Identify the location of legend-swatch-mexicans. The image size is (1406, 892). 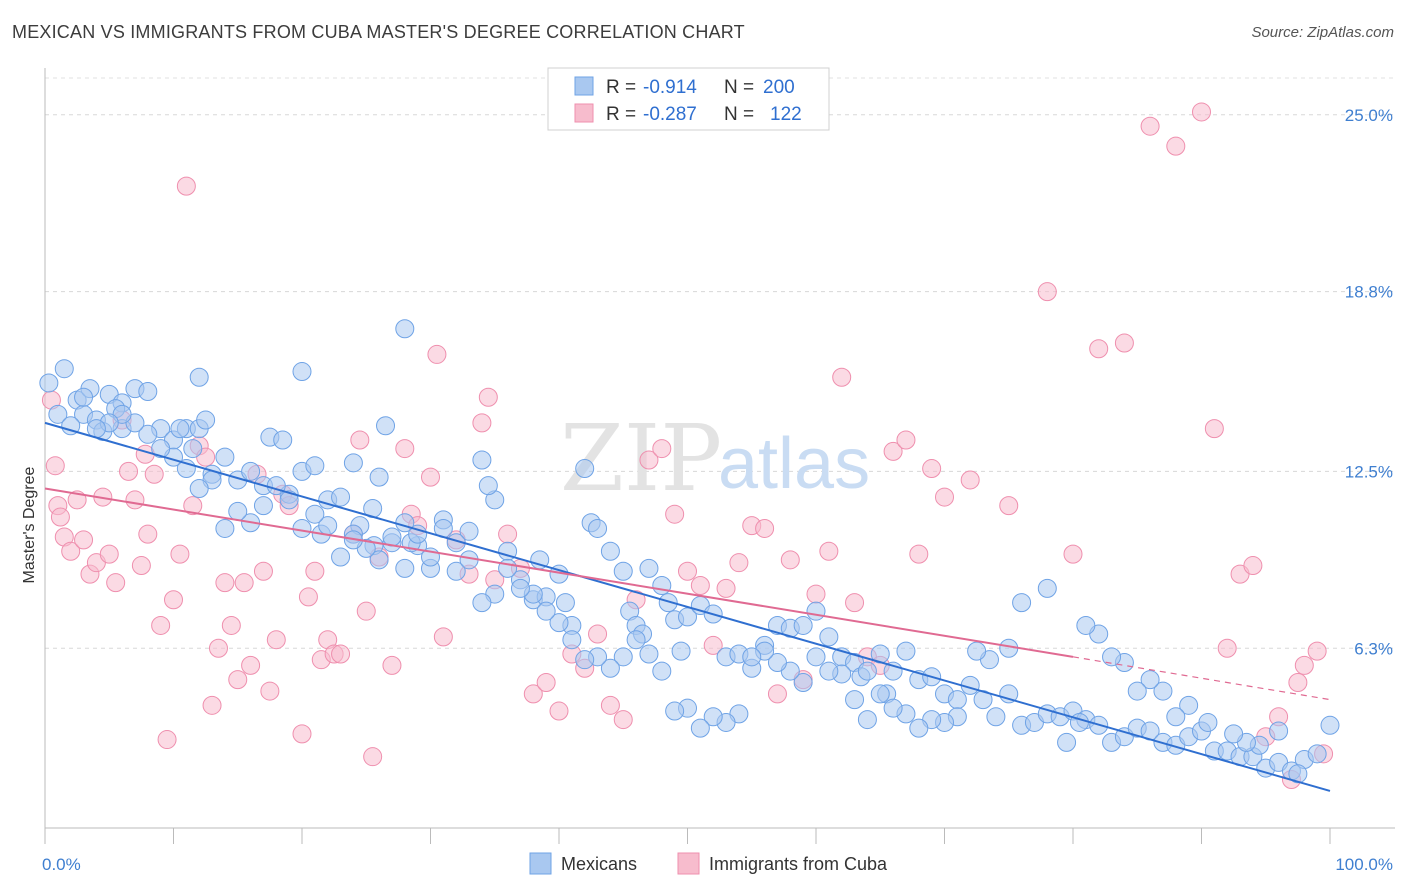
(584, 86).